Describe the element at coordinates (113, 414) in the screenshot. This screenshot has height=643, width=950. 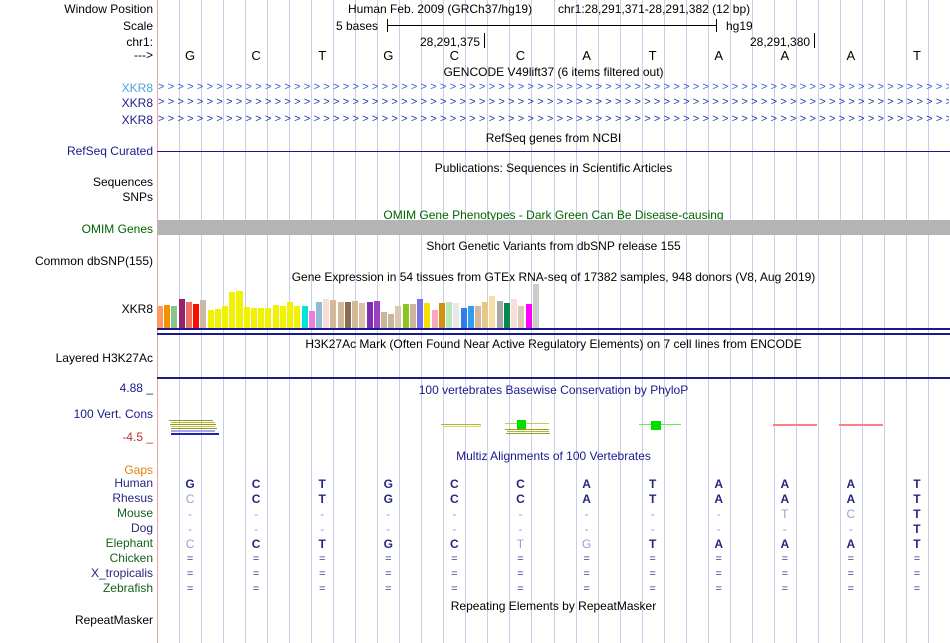
I see `conservation-label: 100 Vert. Cons` at that location.